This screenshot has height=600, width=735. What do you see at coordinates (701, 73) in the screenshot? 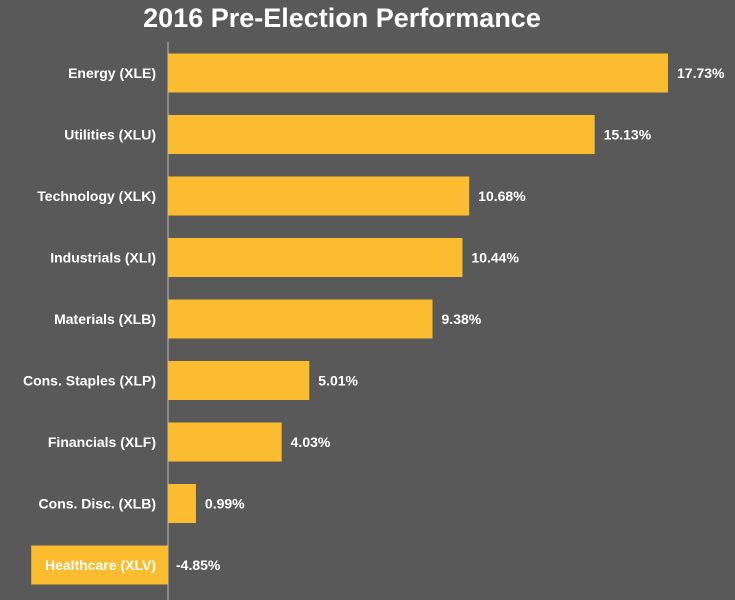
I see `value-label: 17.73%` at bounding box center [701, 73].